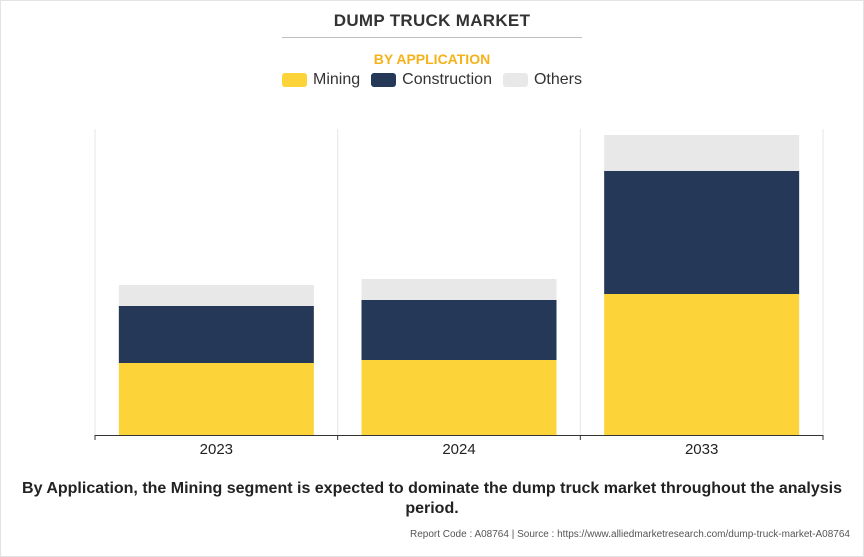  Describe the element at coordinates (432, 37) in the screenshot. I see `title-divider` at that location.